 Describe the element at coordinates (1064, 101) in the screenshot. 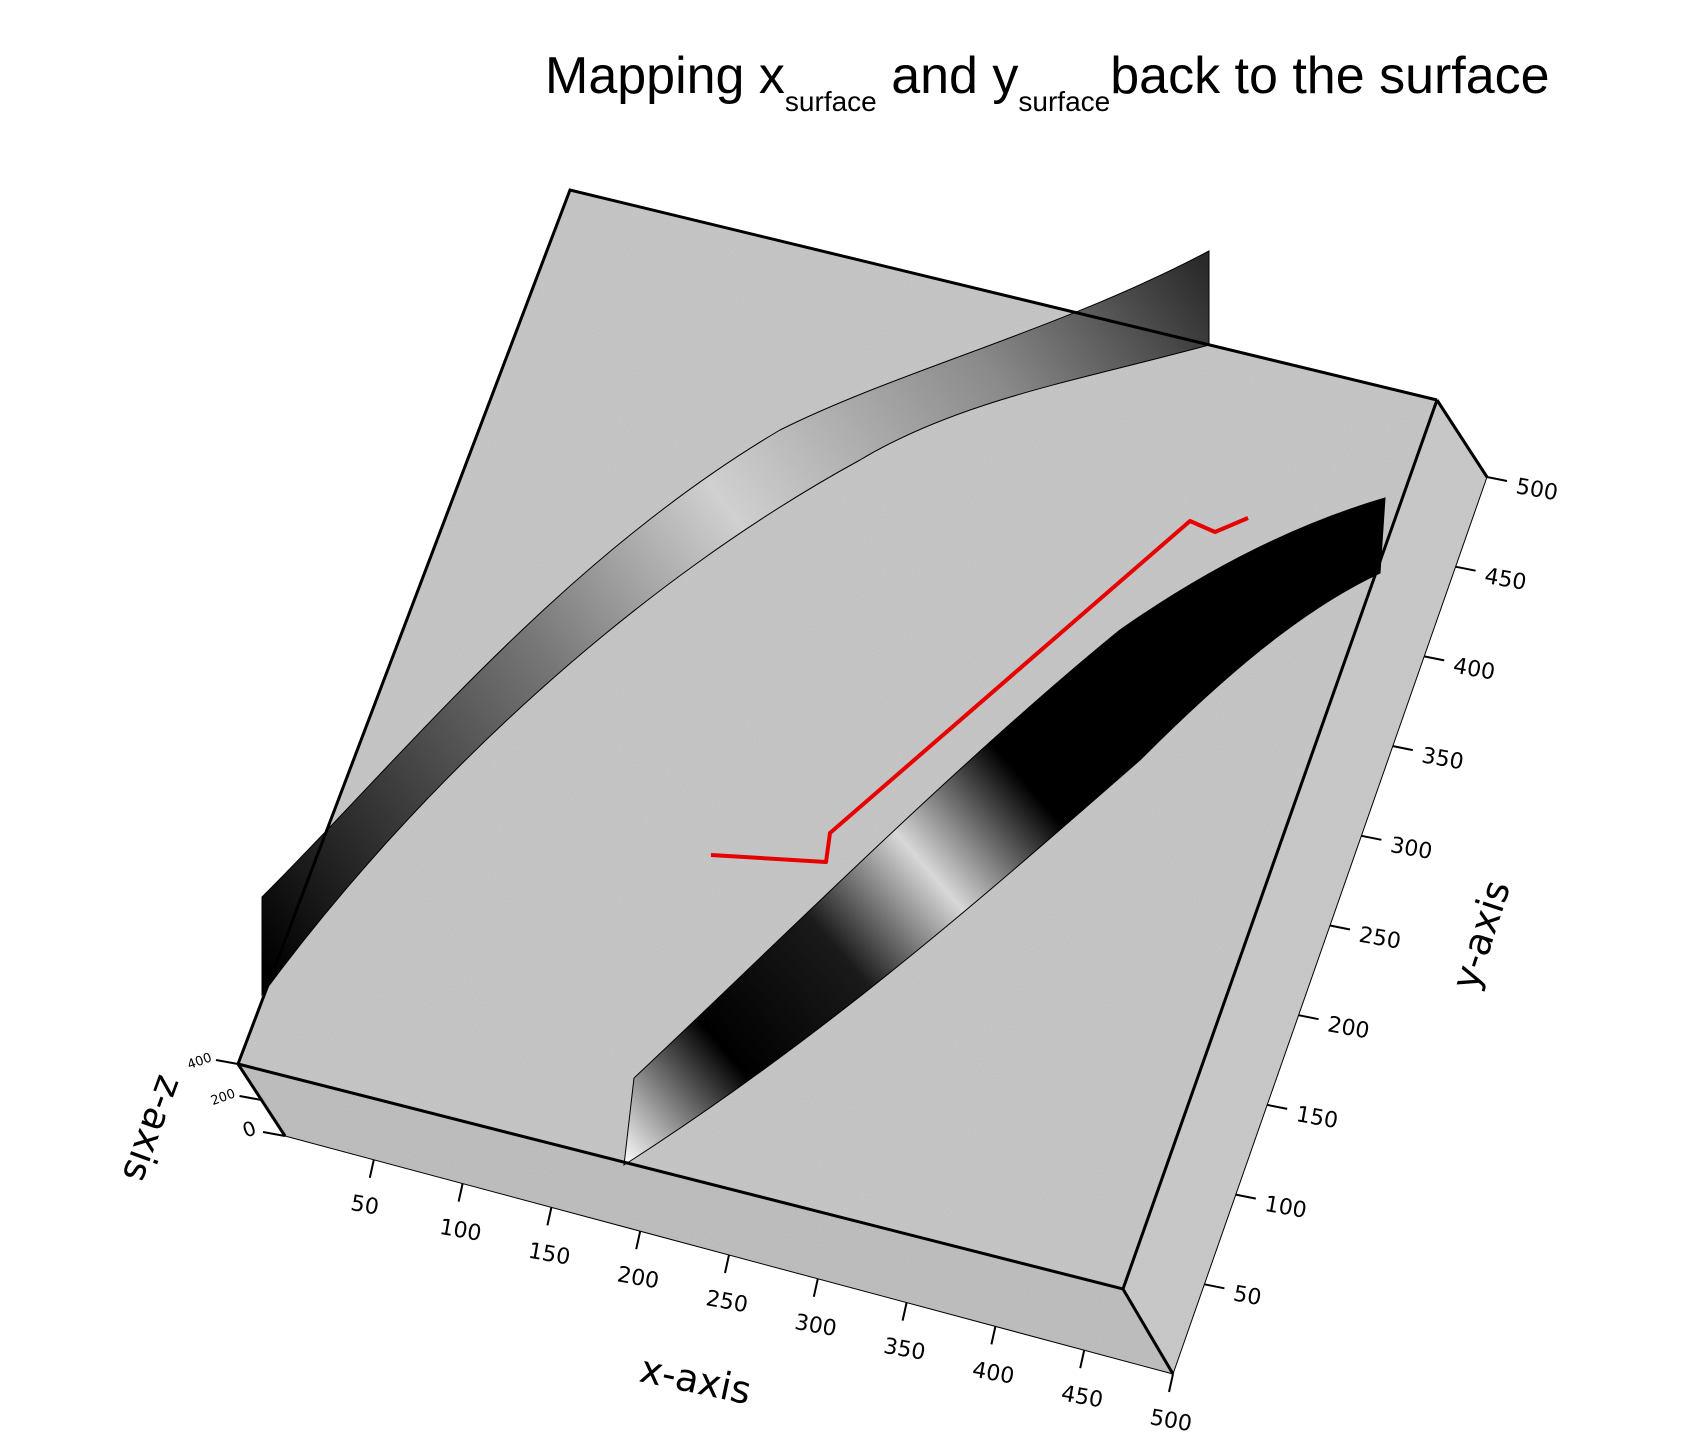

I see `title-subscript-y: surface` at that location.